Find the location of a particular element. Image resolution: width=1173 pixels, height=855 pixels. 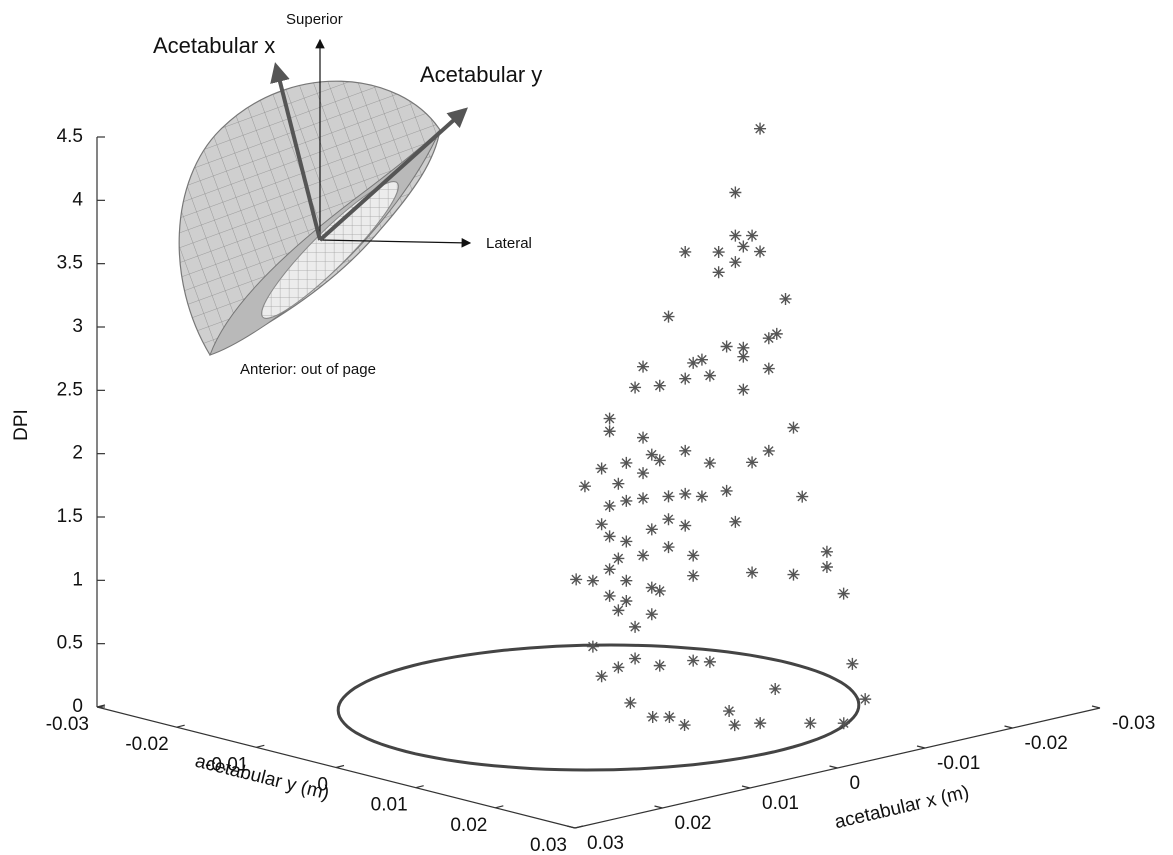

annotation: Superior is located at coordinates (314, 19).